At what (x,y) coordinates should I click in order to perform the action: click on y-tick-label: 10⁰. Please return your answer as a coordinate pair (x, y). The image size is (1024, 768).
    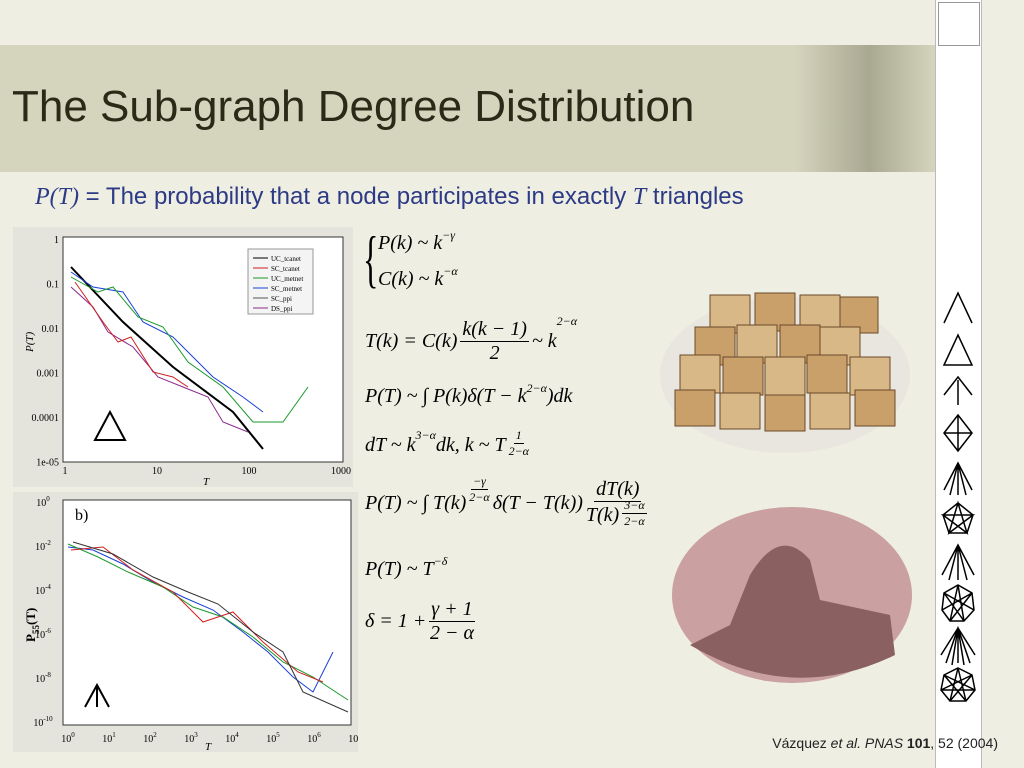
    Looking at the image, I should click on (43, 502).